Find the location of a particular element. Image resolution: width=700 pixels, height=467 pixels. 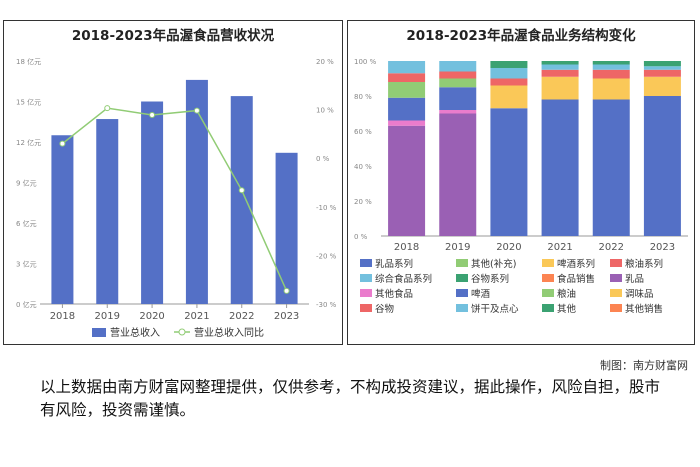

x-tick-label: 2022 is located at coordinates (611, 247).